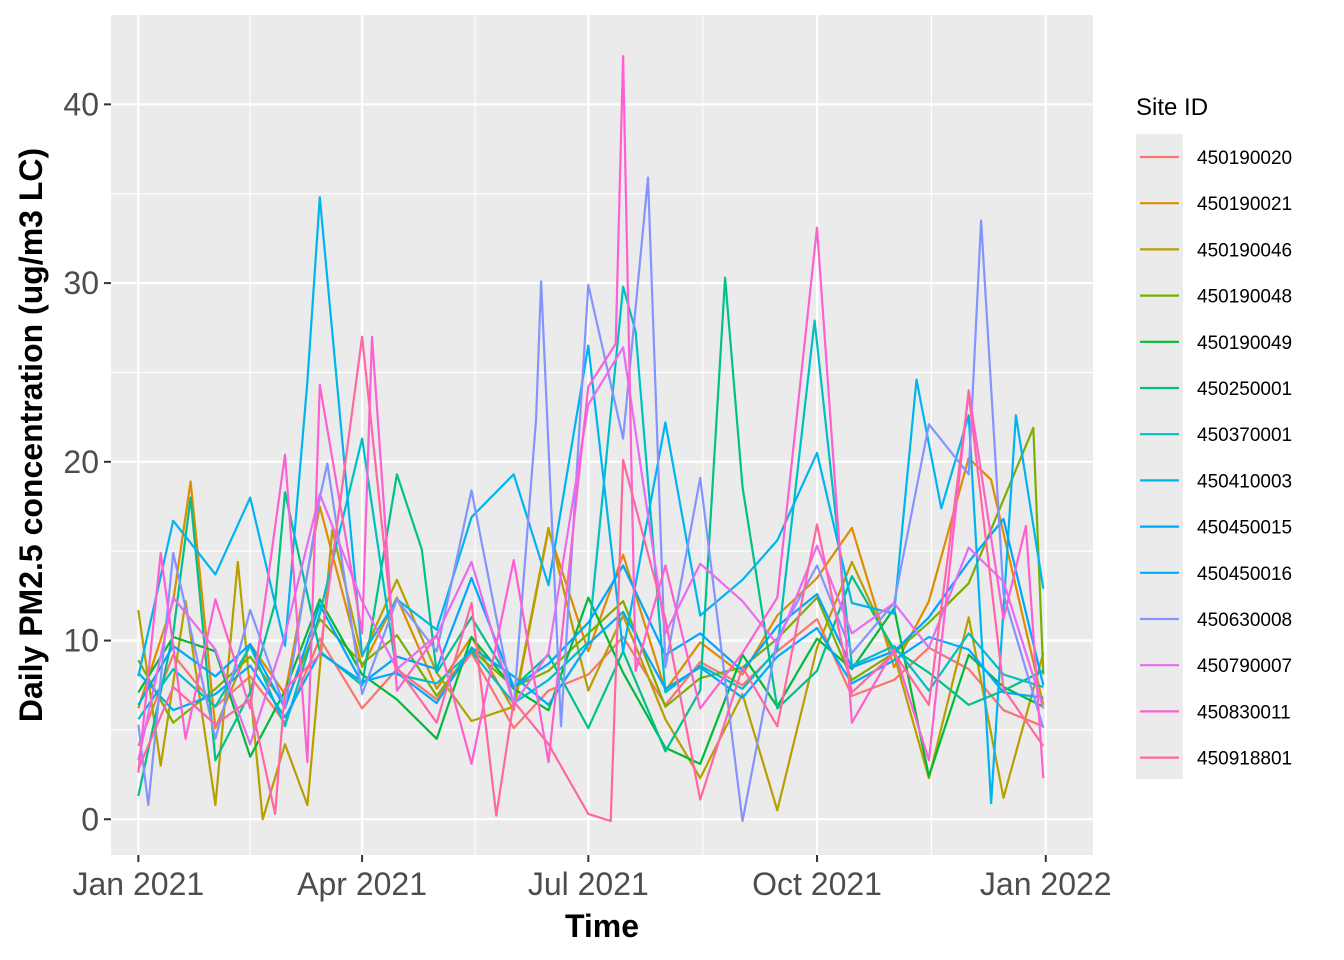 The image size is (1344, 960). I want to click on x-axis: Jan 2021 Apr 2021 Jul 2021 Oct 2021 Jan 2022, so click(592, 878).